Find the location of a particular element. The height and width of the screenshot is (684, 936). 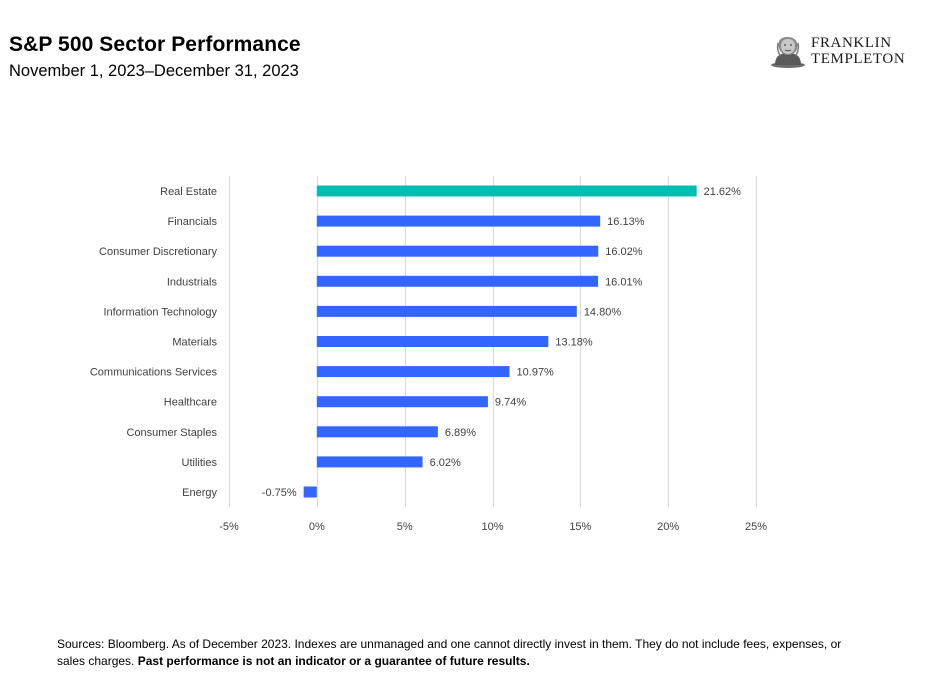

data-label: 13.18% is located at coordinates (574, 343).